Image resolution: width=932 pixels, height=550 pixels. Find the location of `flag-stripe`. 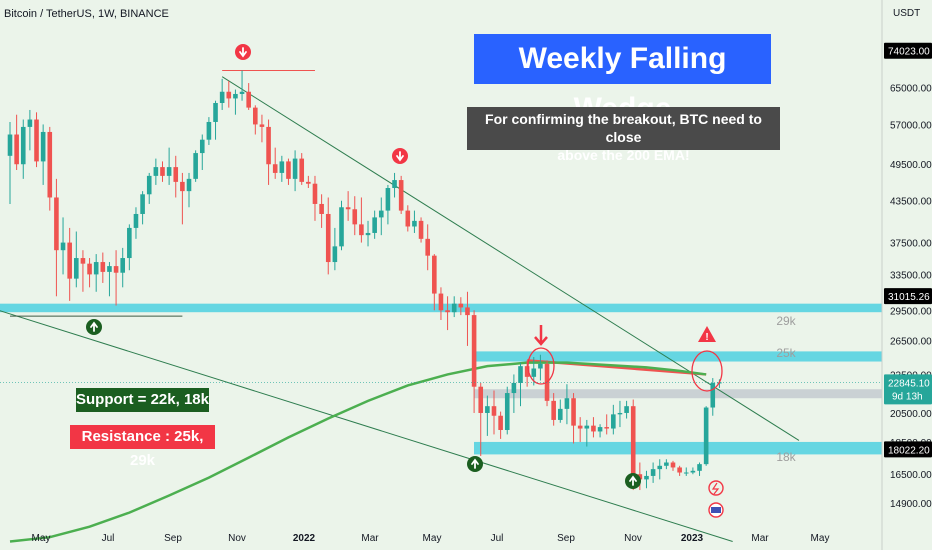

flag-stripe is located at coordinates (716, 510).